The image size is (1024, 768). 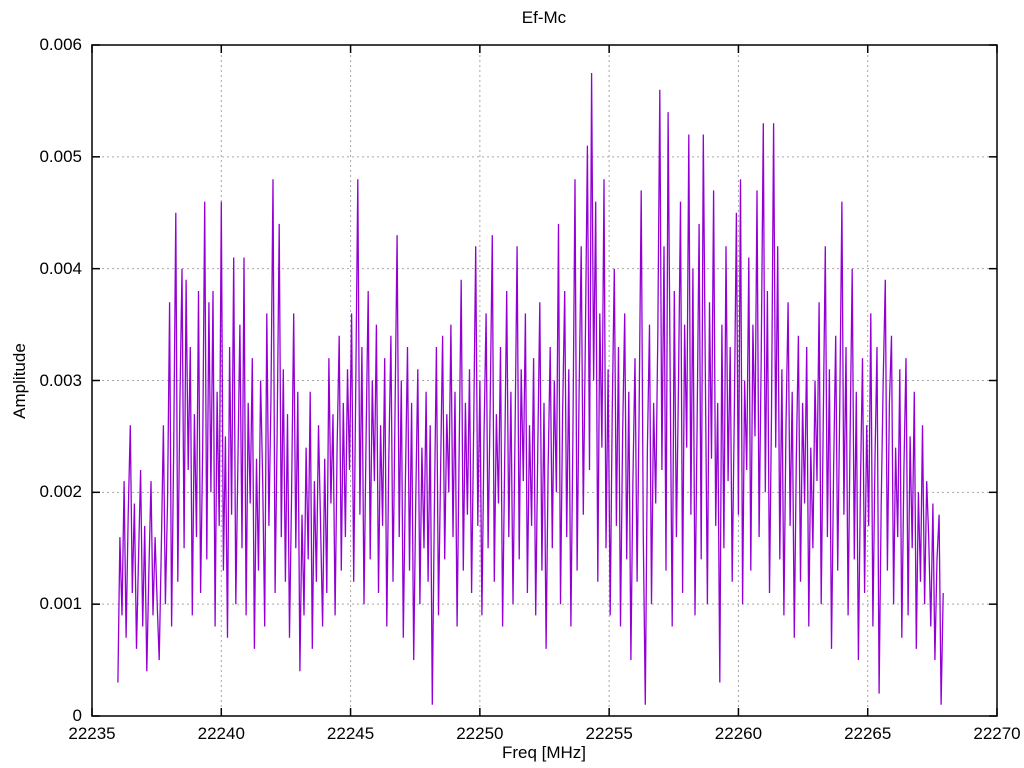 I want to click on x-tick-label: 22250, so click(x=480, y=733).